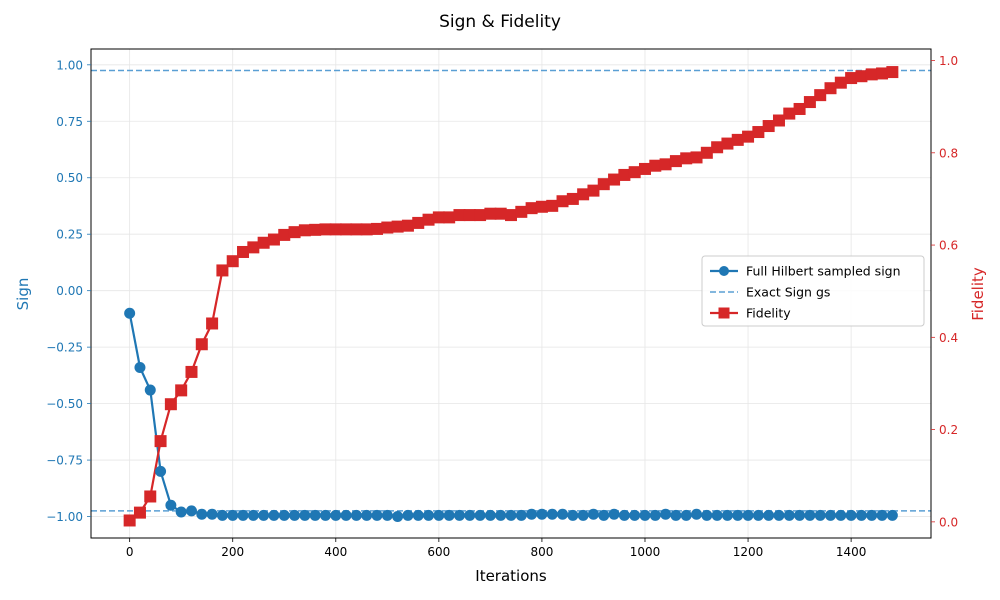  Describe the element at coordinates (64, 348) in the screenshot. I see `y-left-tick-label: −0.25` at that location.